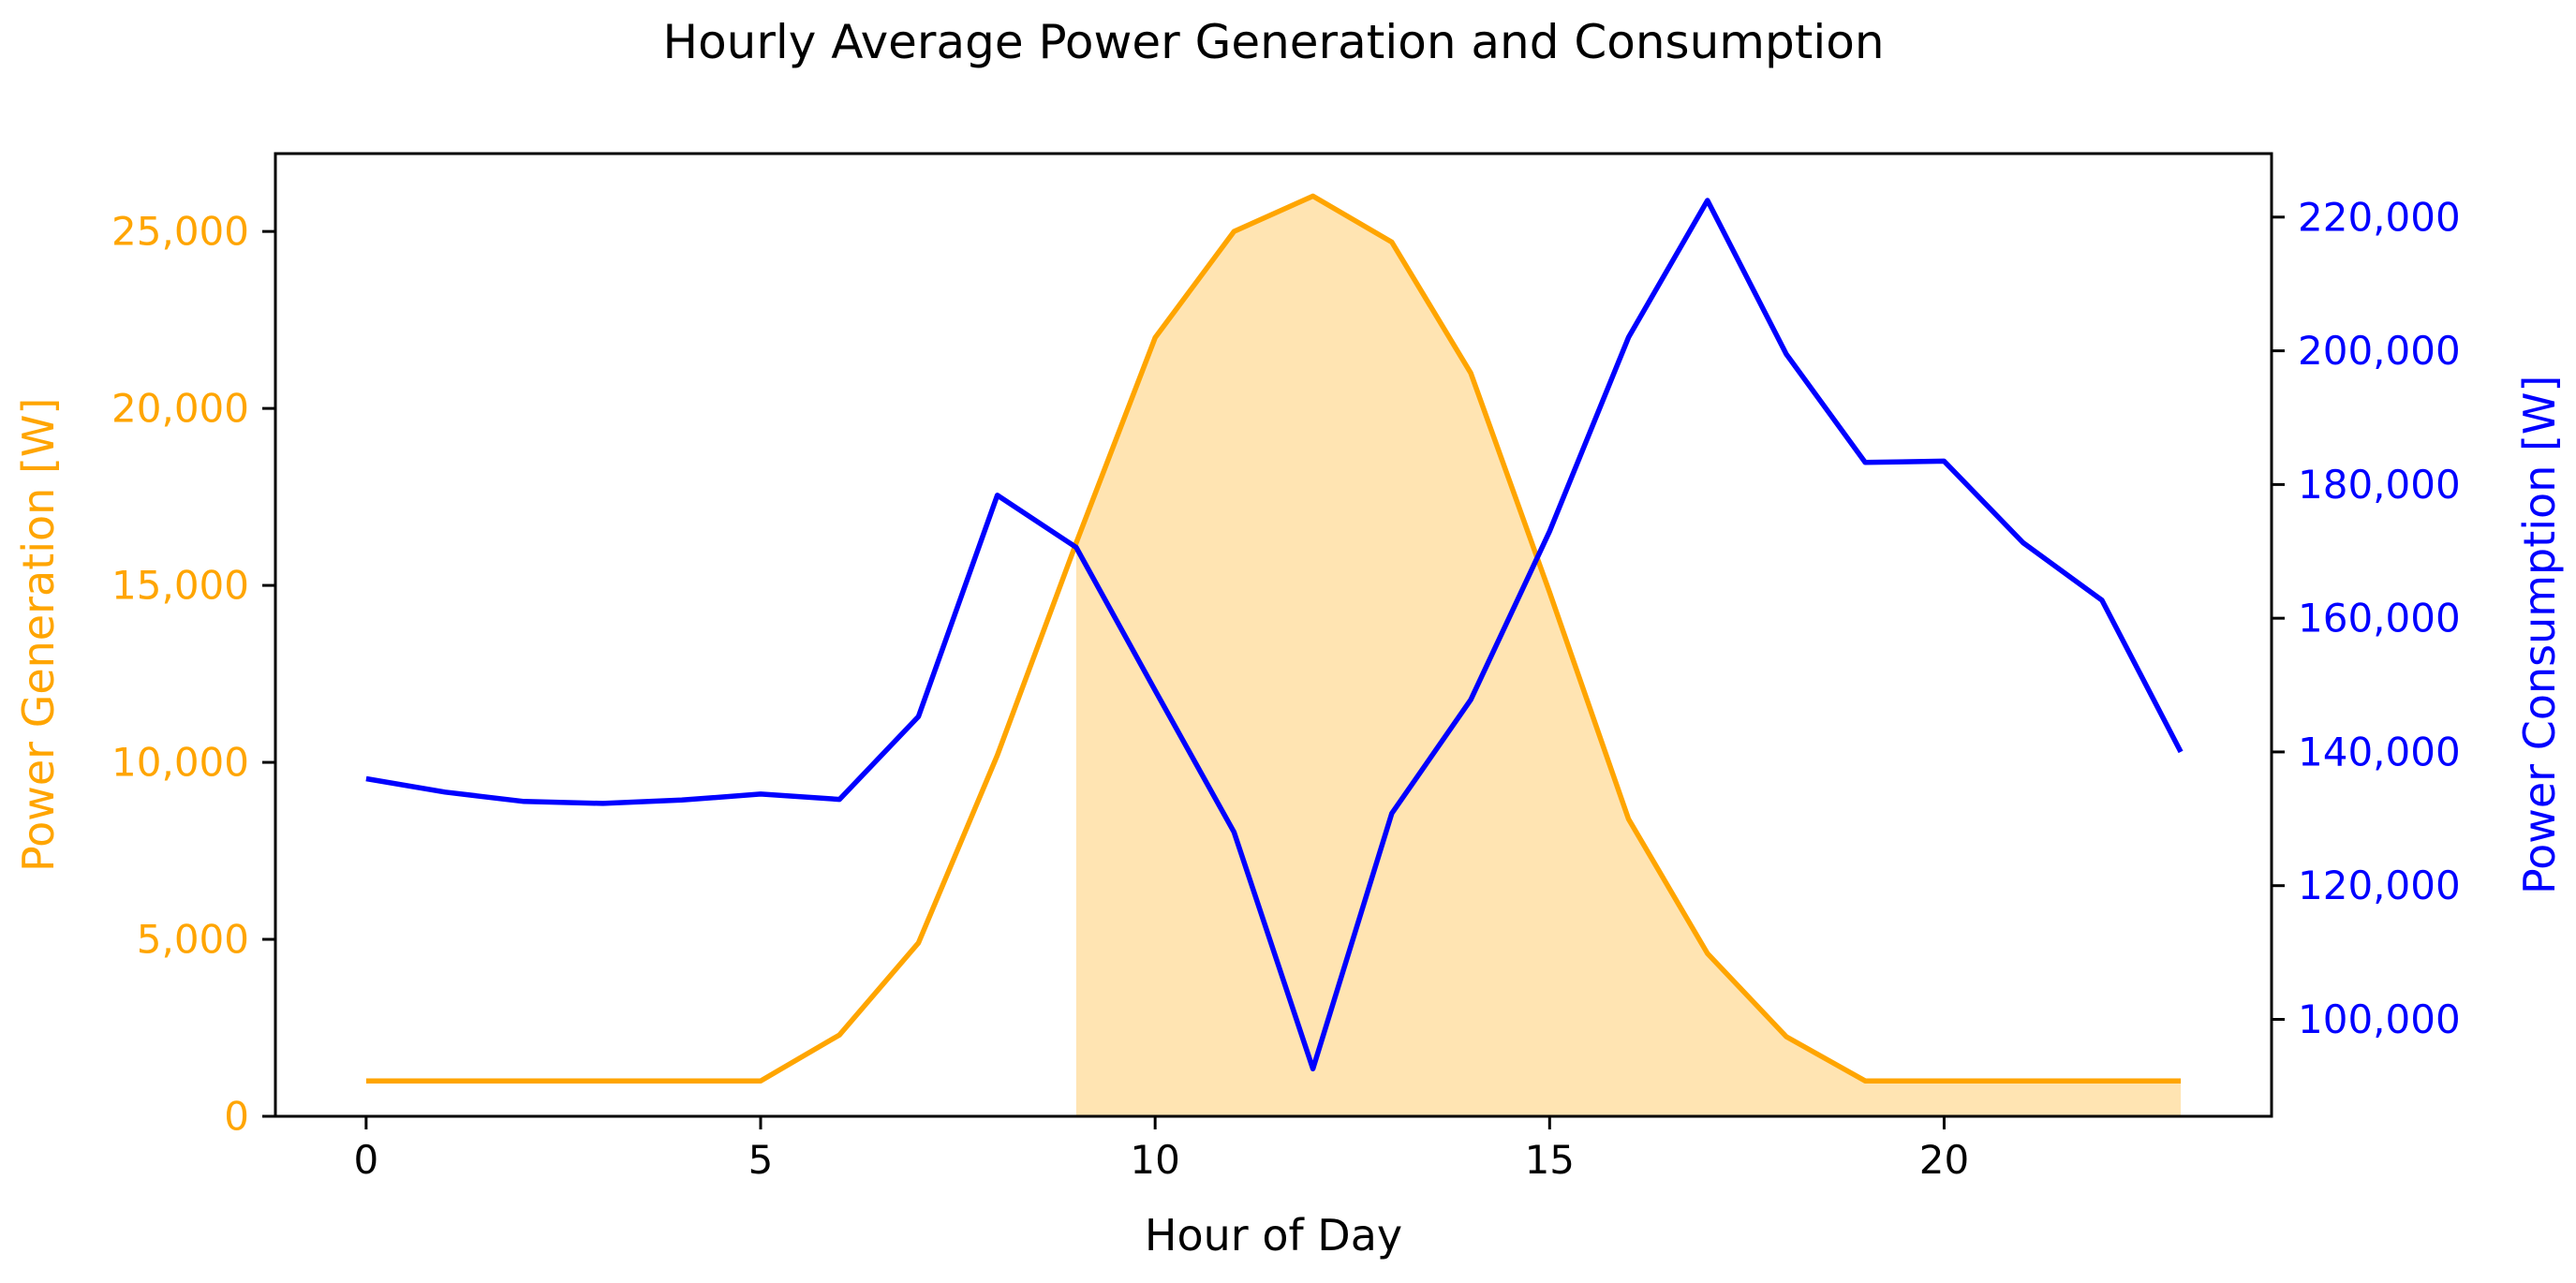 The height and width of the screenshot is (1283, 2576). I want to click on right-y-tick-label: 140,000, so click(2379, 751).